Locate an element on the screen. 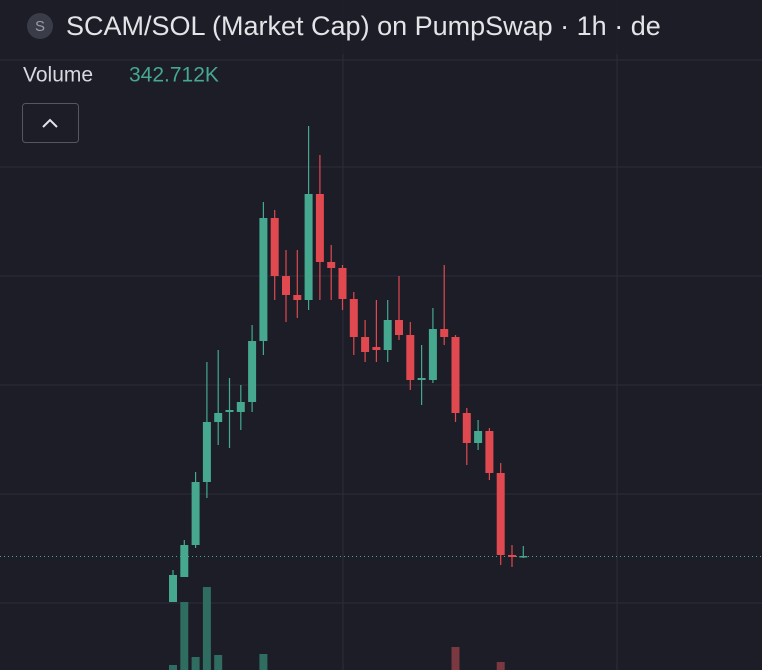  volume-value: 342.712K is located at coordinates (174, 75).